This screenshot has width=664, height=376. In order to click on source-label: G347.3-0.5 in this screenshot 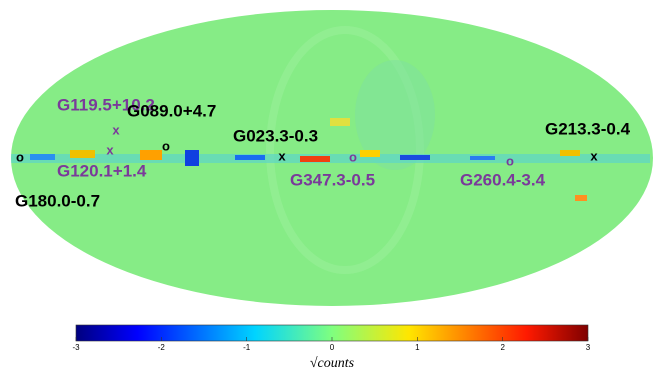, I will do `click(332, 179)`.